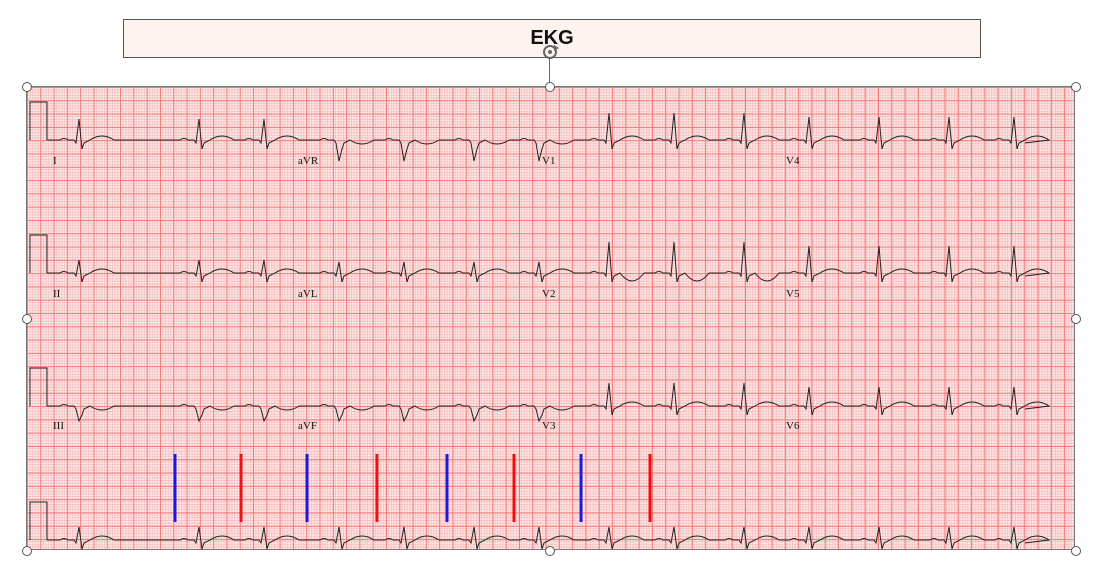  What do you see at coordinates (1076, 87) in the screenshot?
I see `resize-handle-top-right` at bounding box center [1076, 87].